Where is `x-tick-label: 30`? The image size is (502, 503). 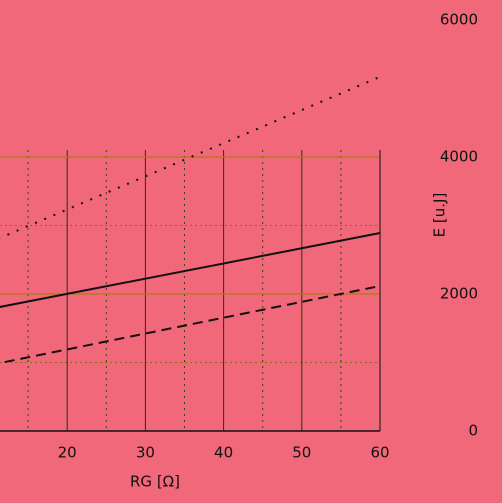
x-tick-label: 30 is located at coordinates (145, 453).